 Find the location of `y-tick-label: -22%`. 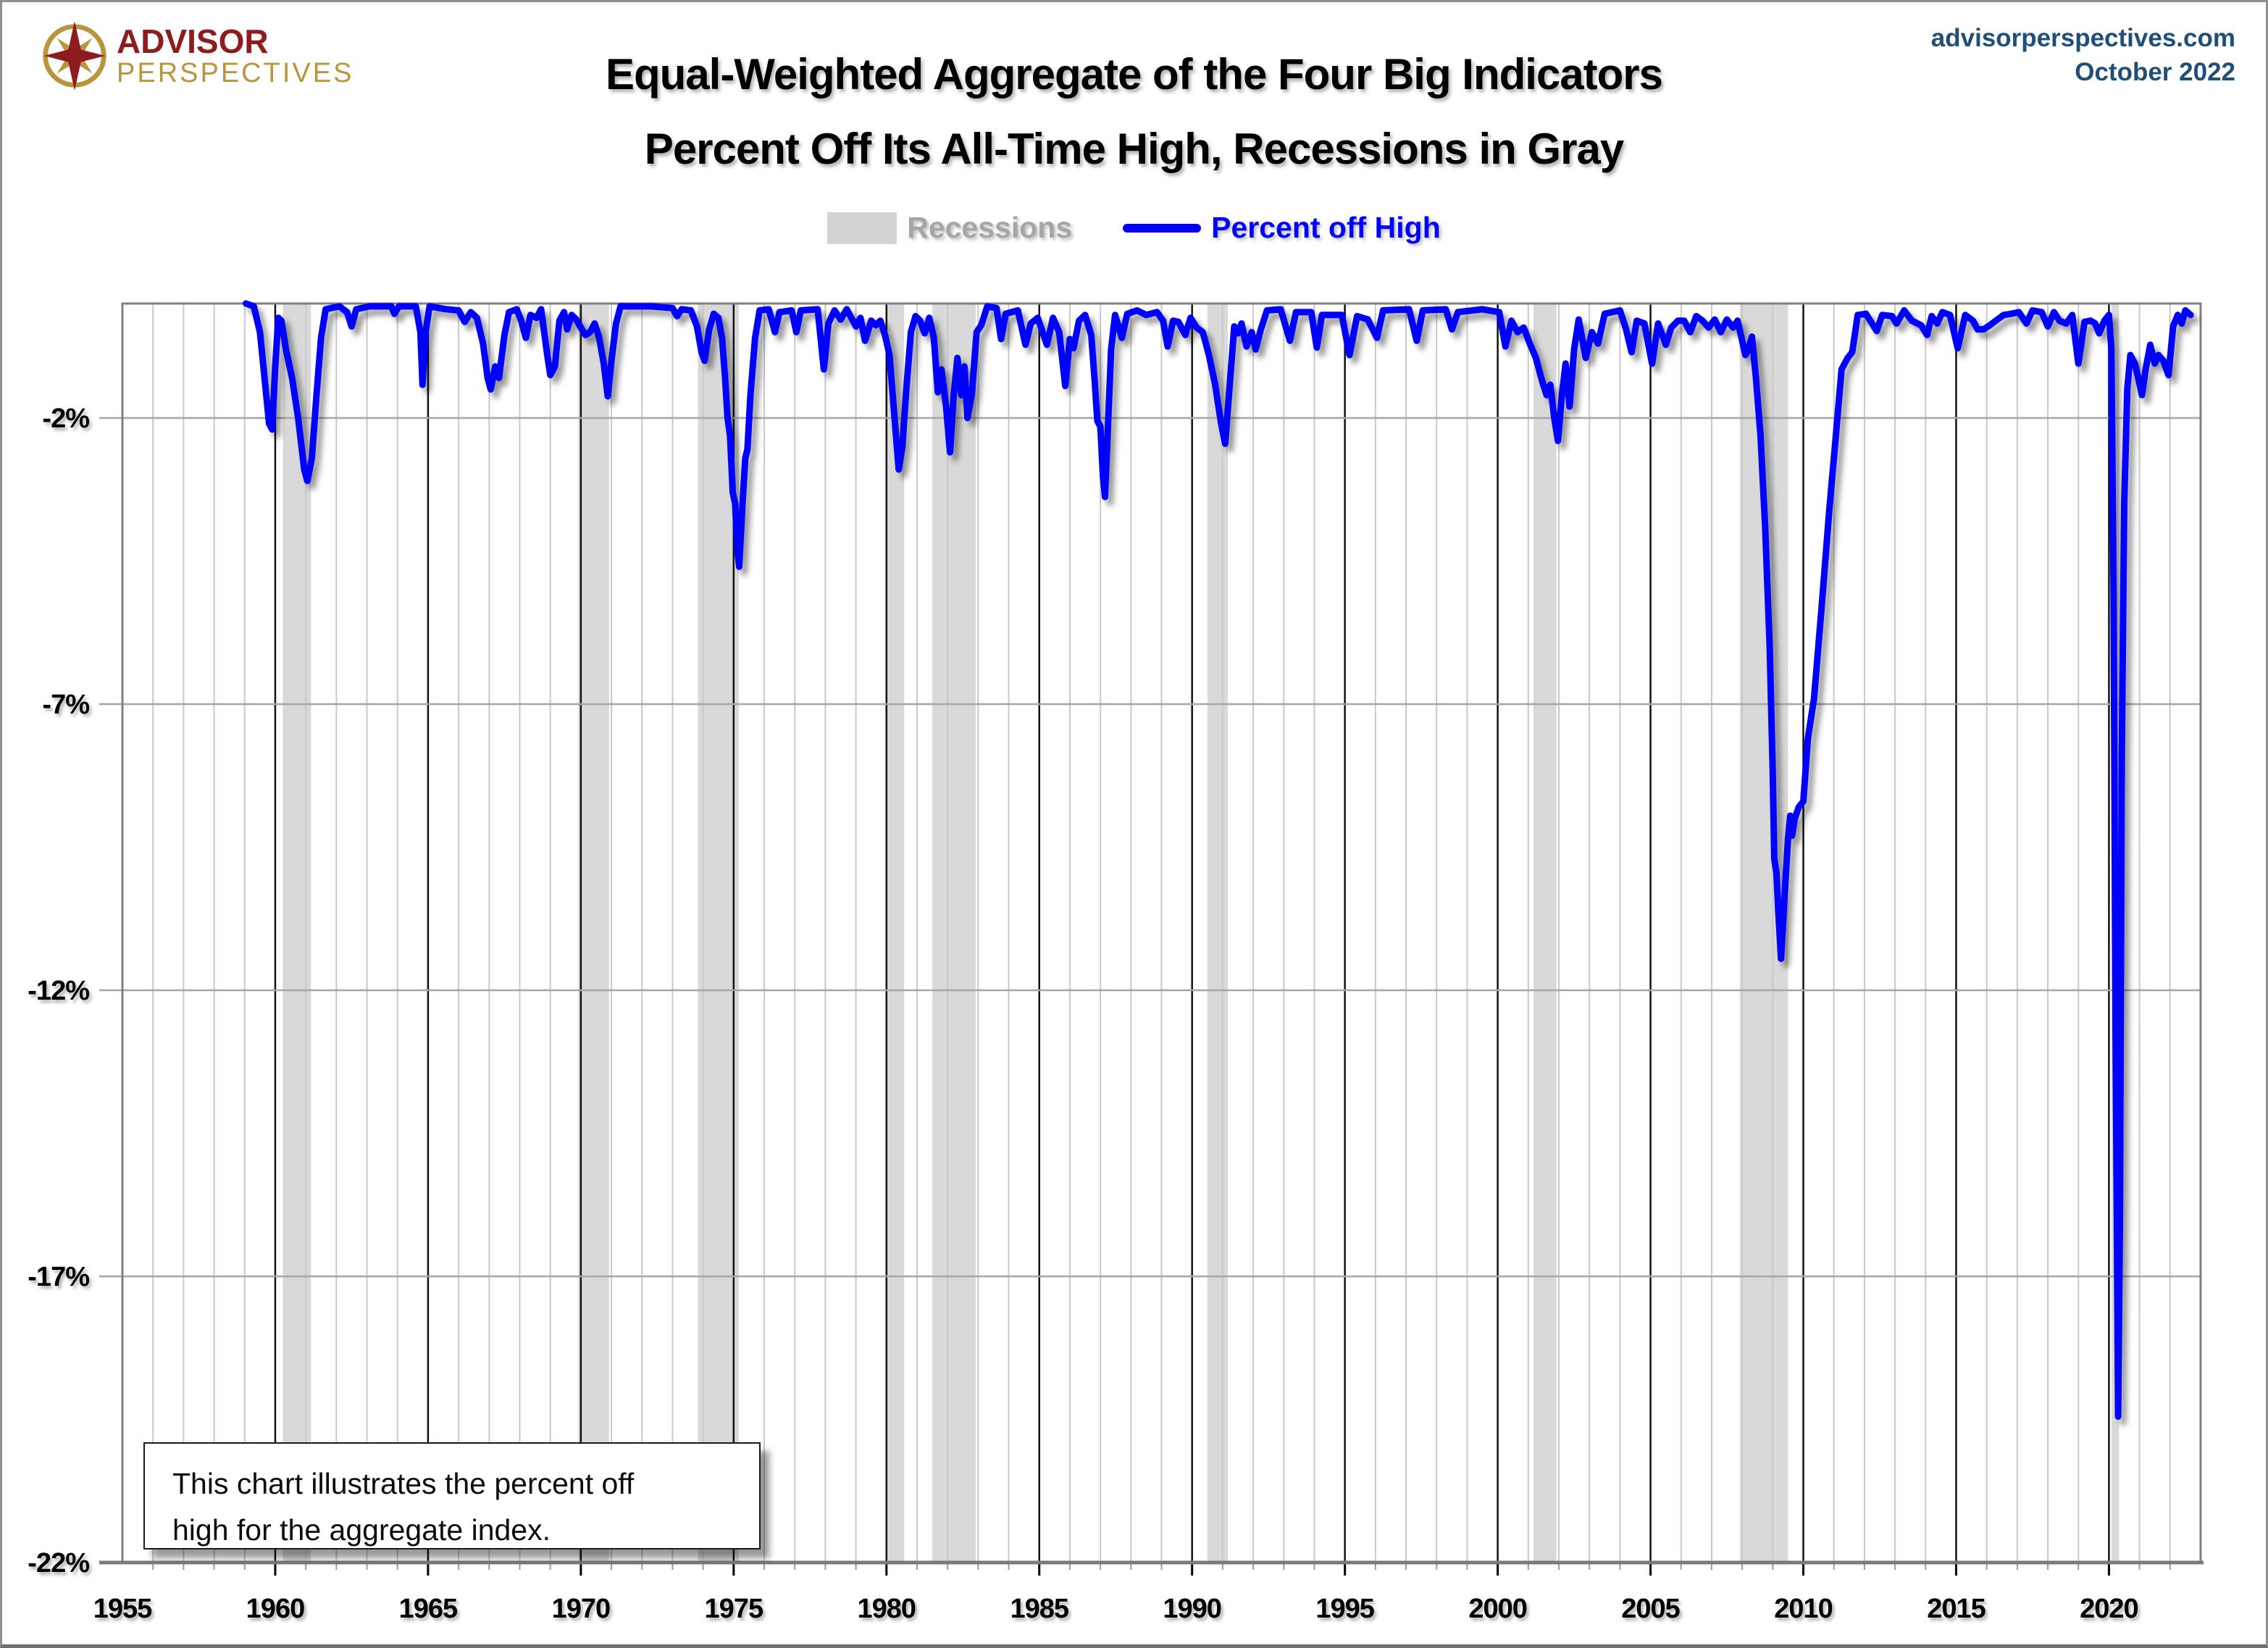

y-tick-label: -22% is located at coordinates (59, 1563).